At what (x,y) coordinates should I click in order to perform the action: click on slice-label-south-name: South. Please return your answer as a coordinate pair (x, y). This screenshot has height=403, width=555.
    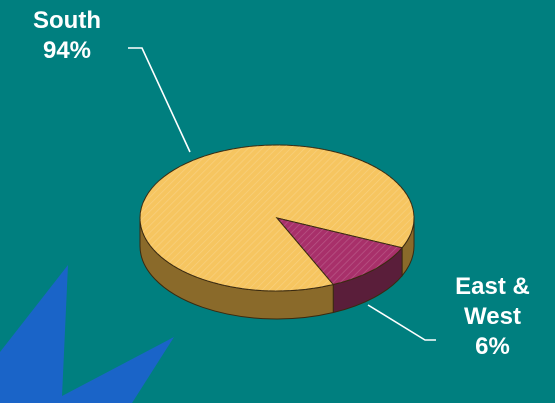
    Looking at the image, I should click on (67, 20).